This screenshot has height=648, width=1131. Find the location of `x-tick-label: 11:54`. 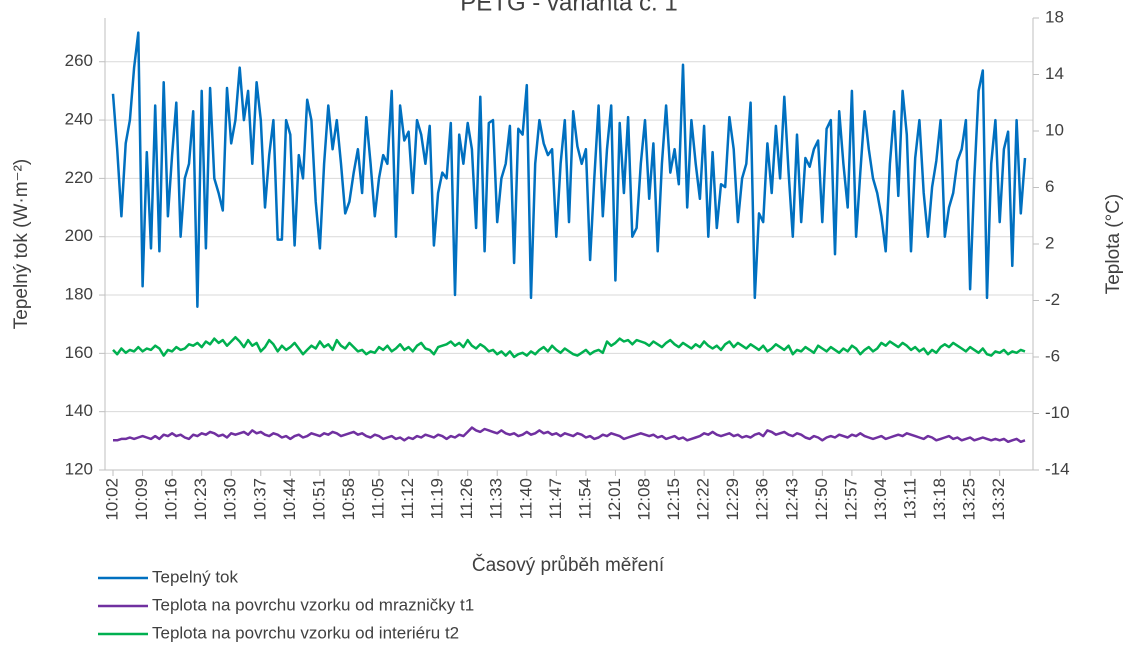

x-tick-label: 11:54 is located at coordinates (584, 498).